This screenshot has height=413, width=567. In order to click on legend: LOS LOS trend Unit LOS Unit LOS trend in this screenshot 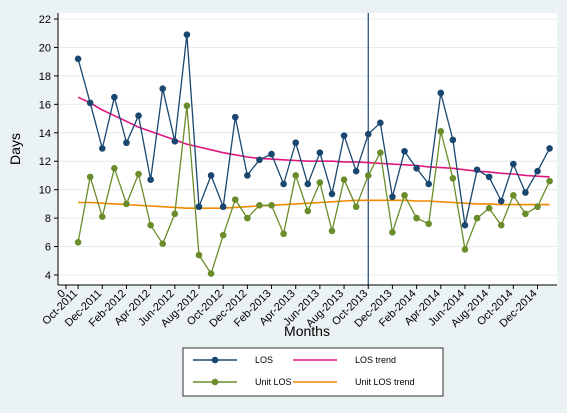, I will do `click(313, 372)`.